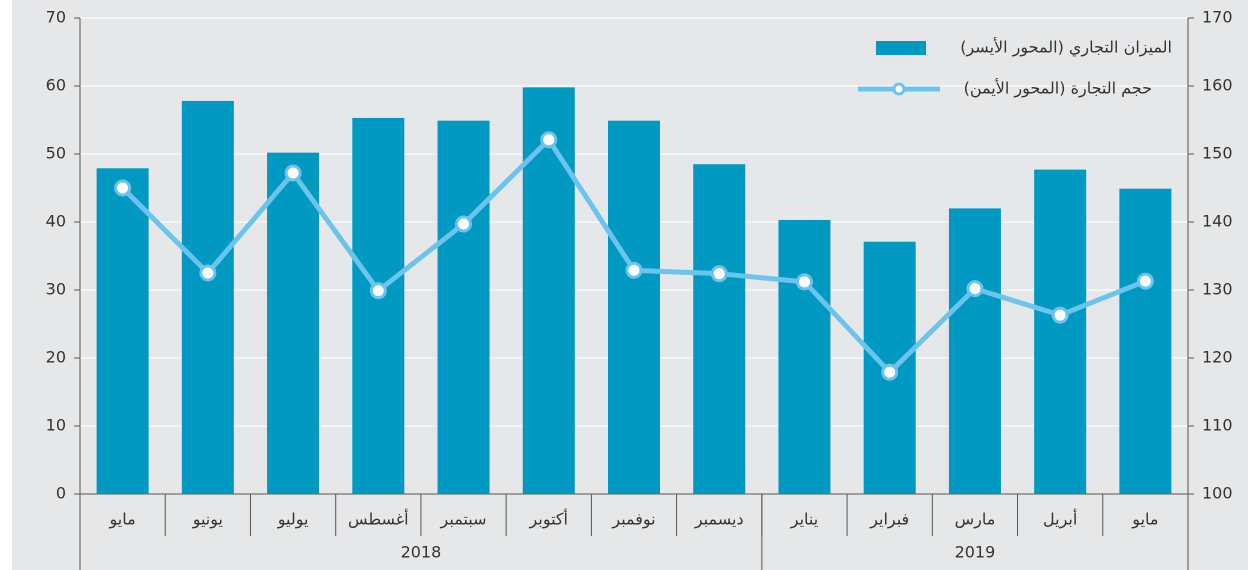 This screenshot has width=1260, height=570. I want to click on legend-marker, so click(899, 89).